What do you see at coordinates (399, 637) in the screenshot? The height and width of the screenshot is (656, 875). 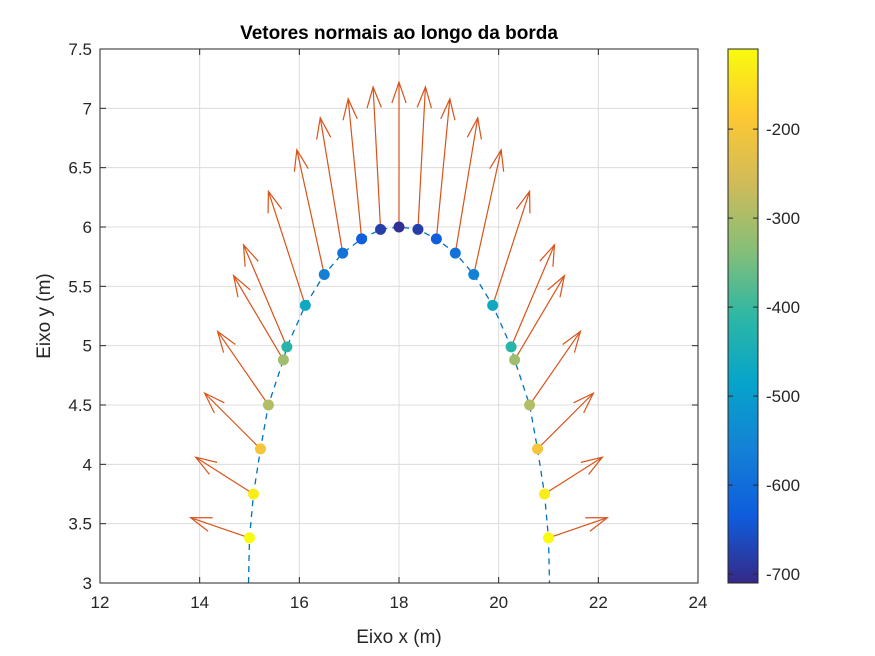 I see `x-axis-label: Eixo x (m)` at bounding box center [399, 637].